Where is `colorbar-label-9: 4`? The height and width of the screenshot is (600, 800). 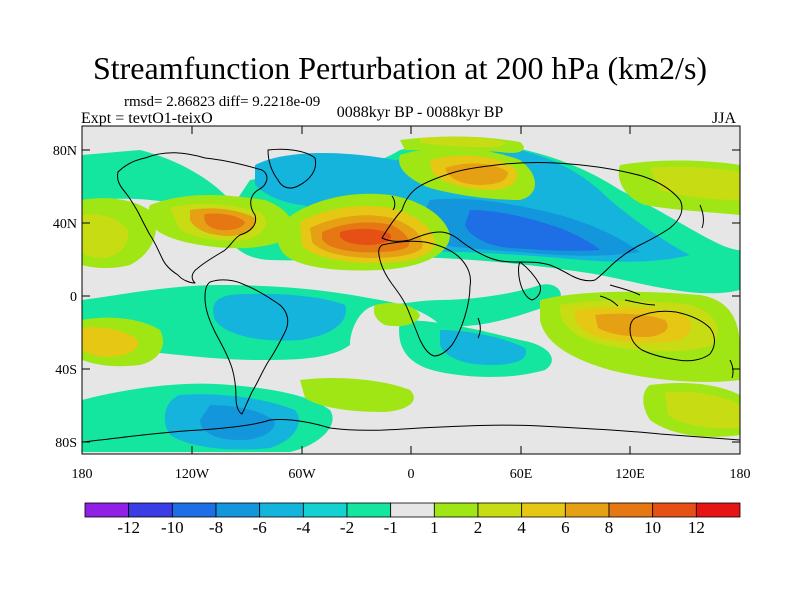
colorbar-label-9: 4 is located at coordinates (521, 527).